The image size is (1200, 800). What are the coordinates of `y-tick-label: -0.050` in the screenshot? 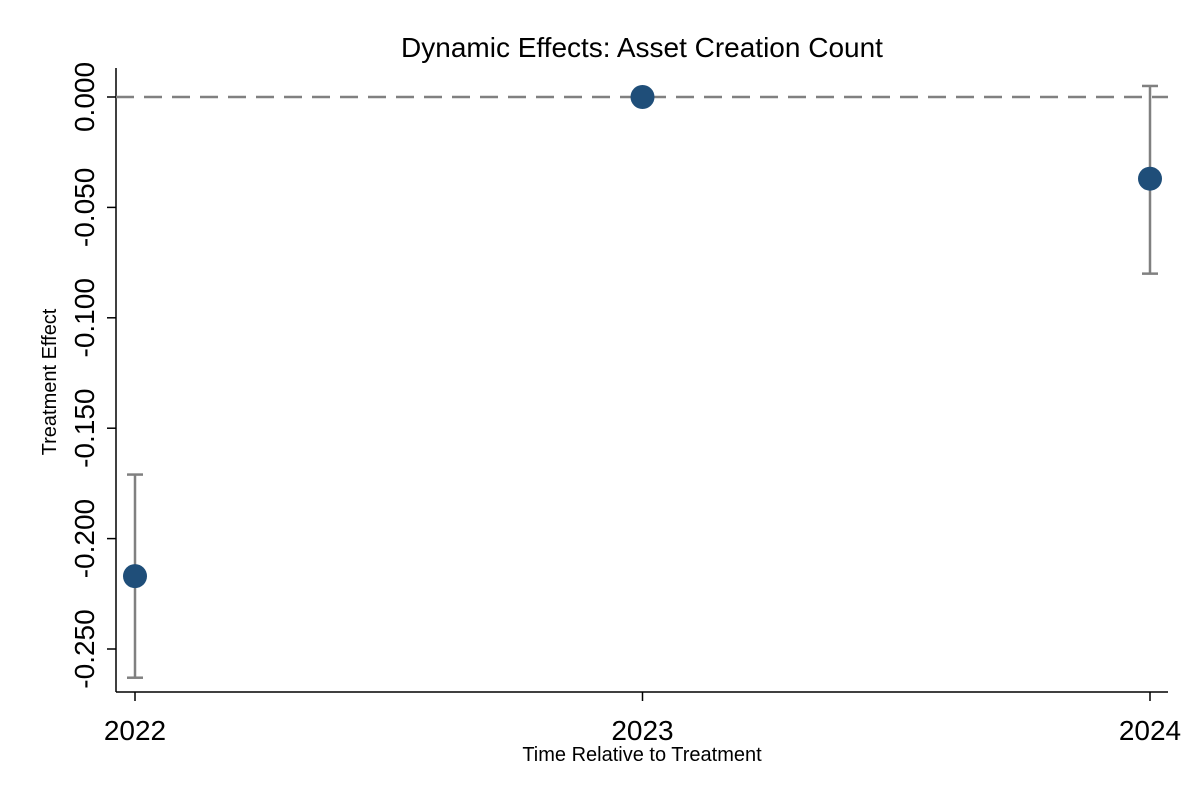 It's located at (84, 207).